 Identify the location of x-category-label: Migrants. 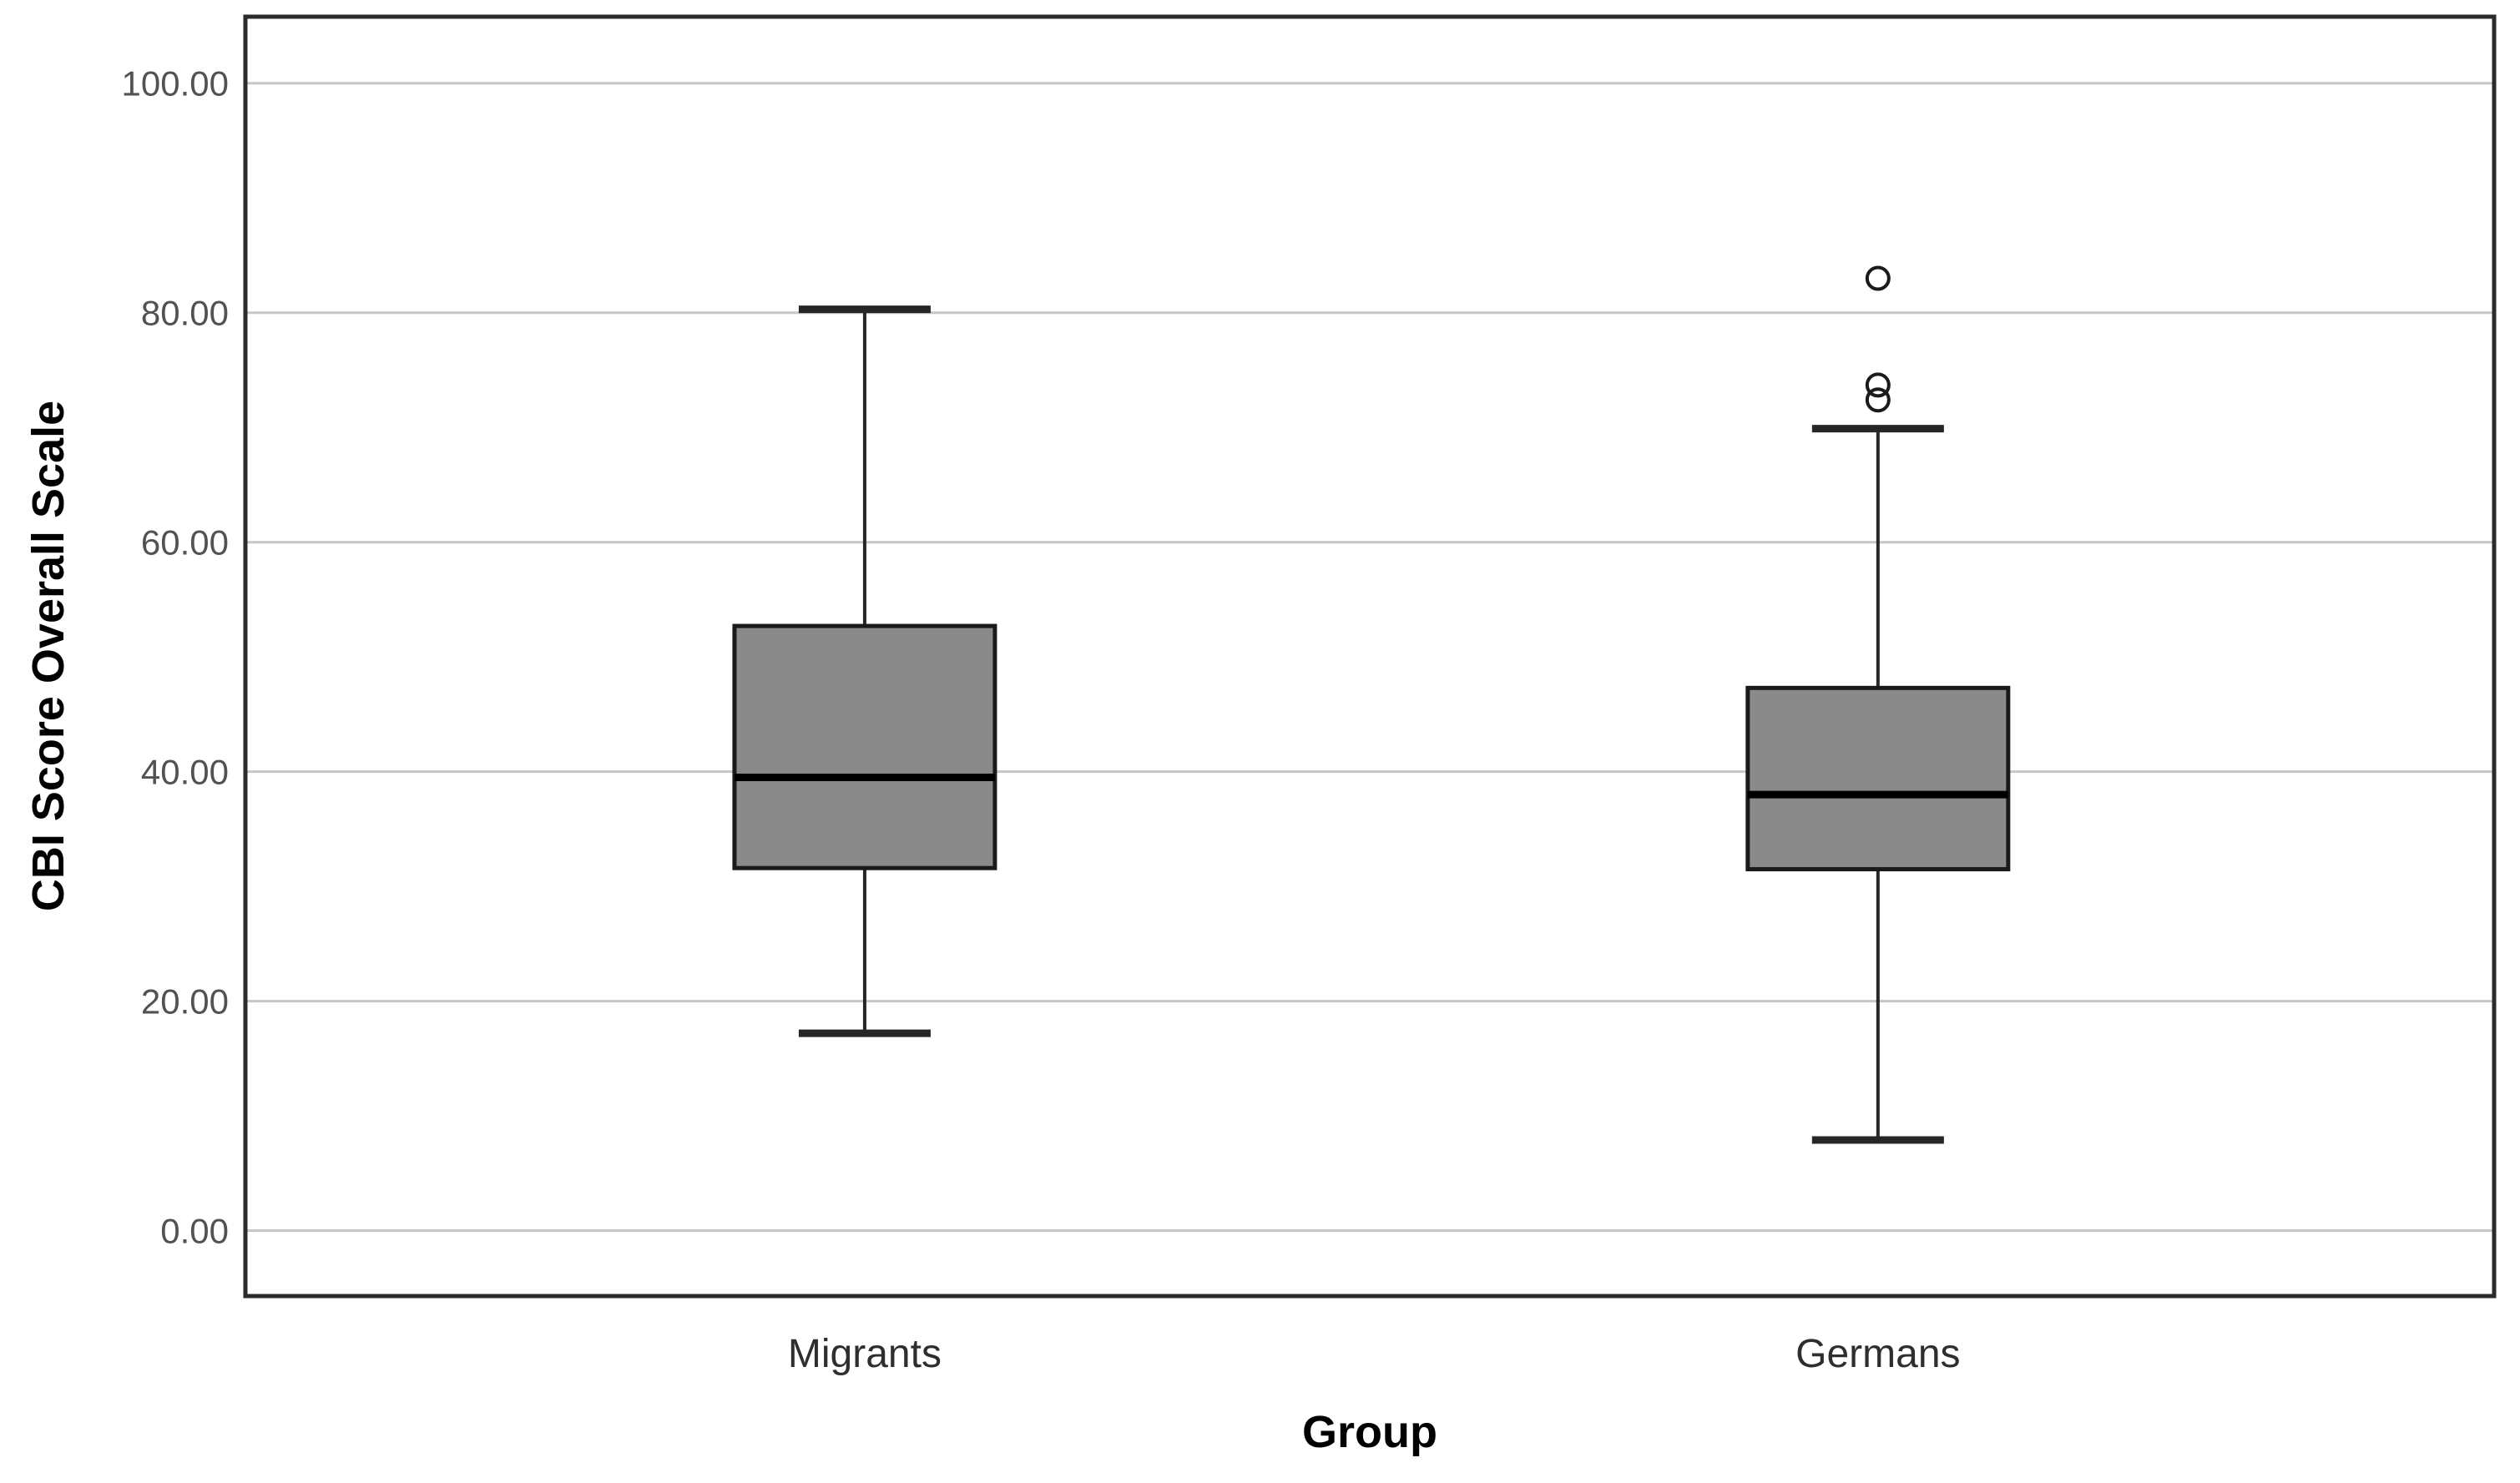
(865, 1354).